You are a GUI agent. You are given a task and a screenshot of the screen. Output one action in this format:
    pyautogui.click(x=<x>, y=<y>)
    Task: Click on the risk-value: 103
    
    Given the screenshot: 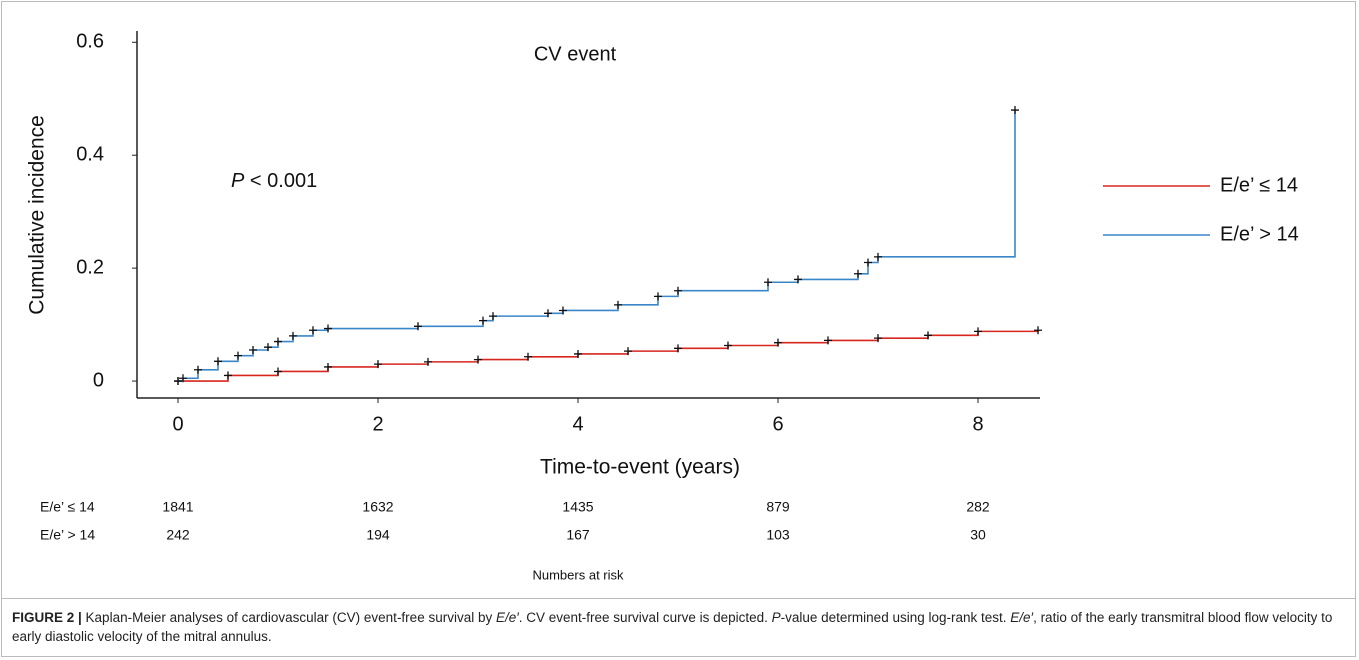 What is the action you would take?
    pyautogui.click(x=778, y=535)
    